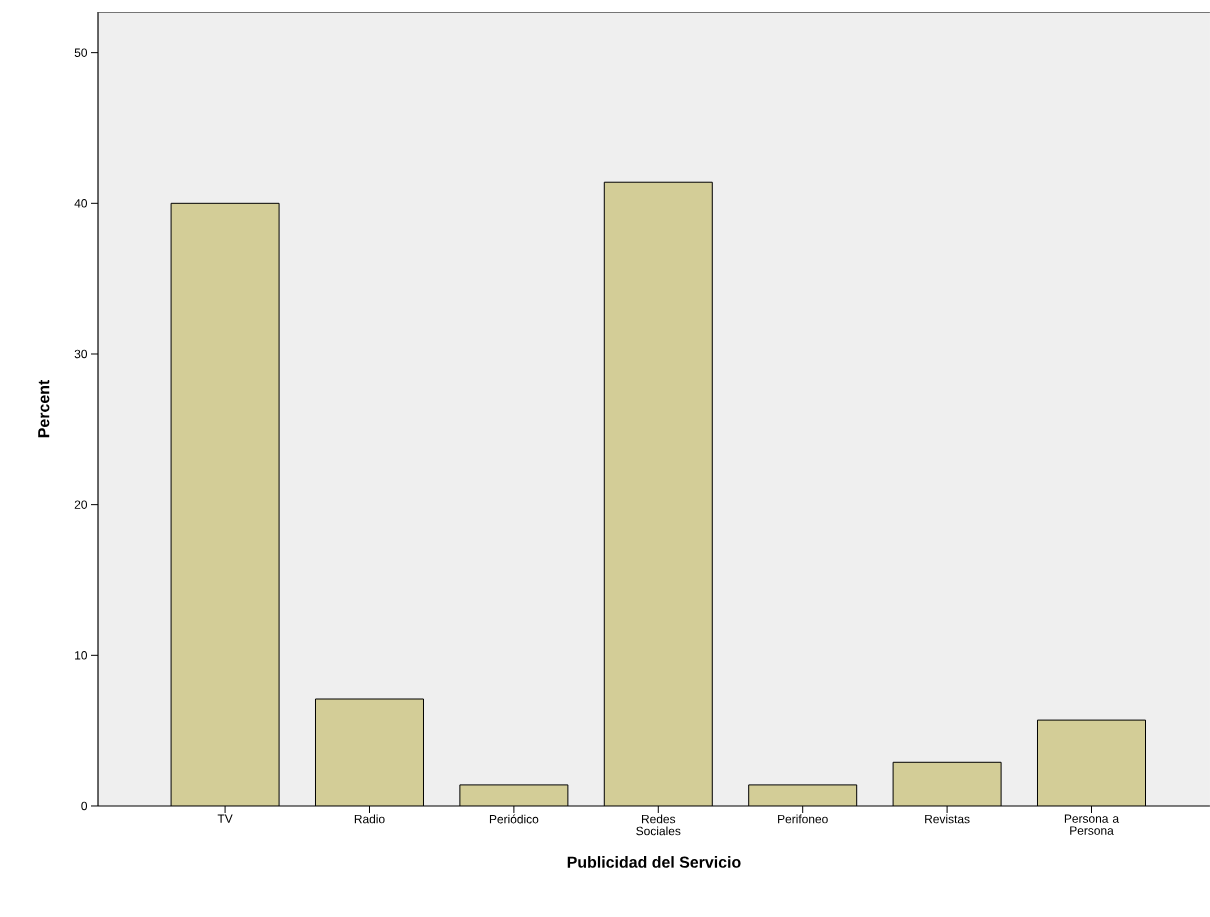 This screenshot has width=1210, height=917. Describe the element at coordinates (947, 819) in the screenshot. I see `x-tick-label: Revistas` at that location.